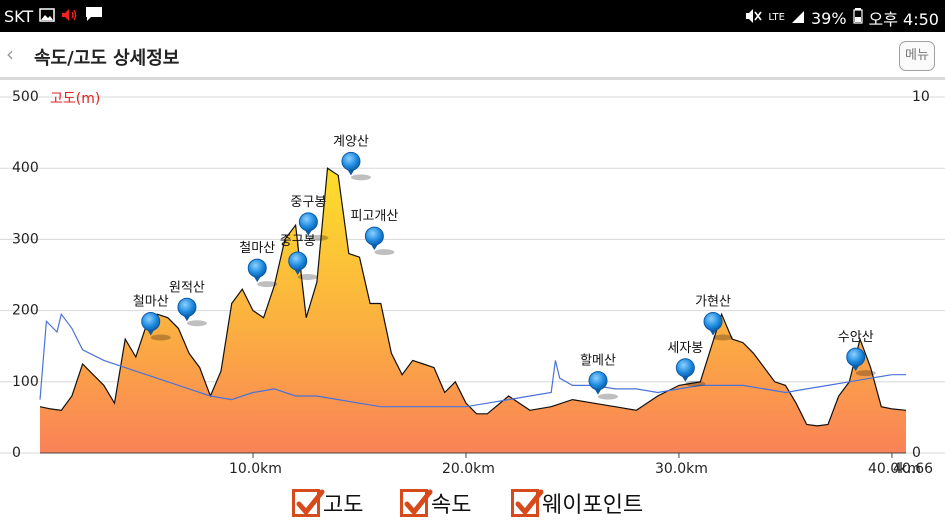  I want to click on right-tick-label: 0, so click(916, 453).